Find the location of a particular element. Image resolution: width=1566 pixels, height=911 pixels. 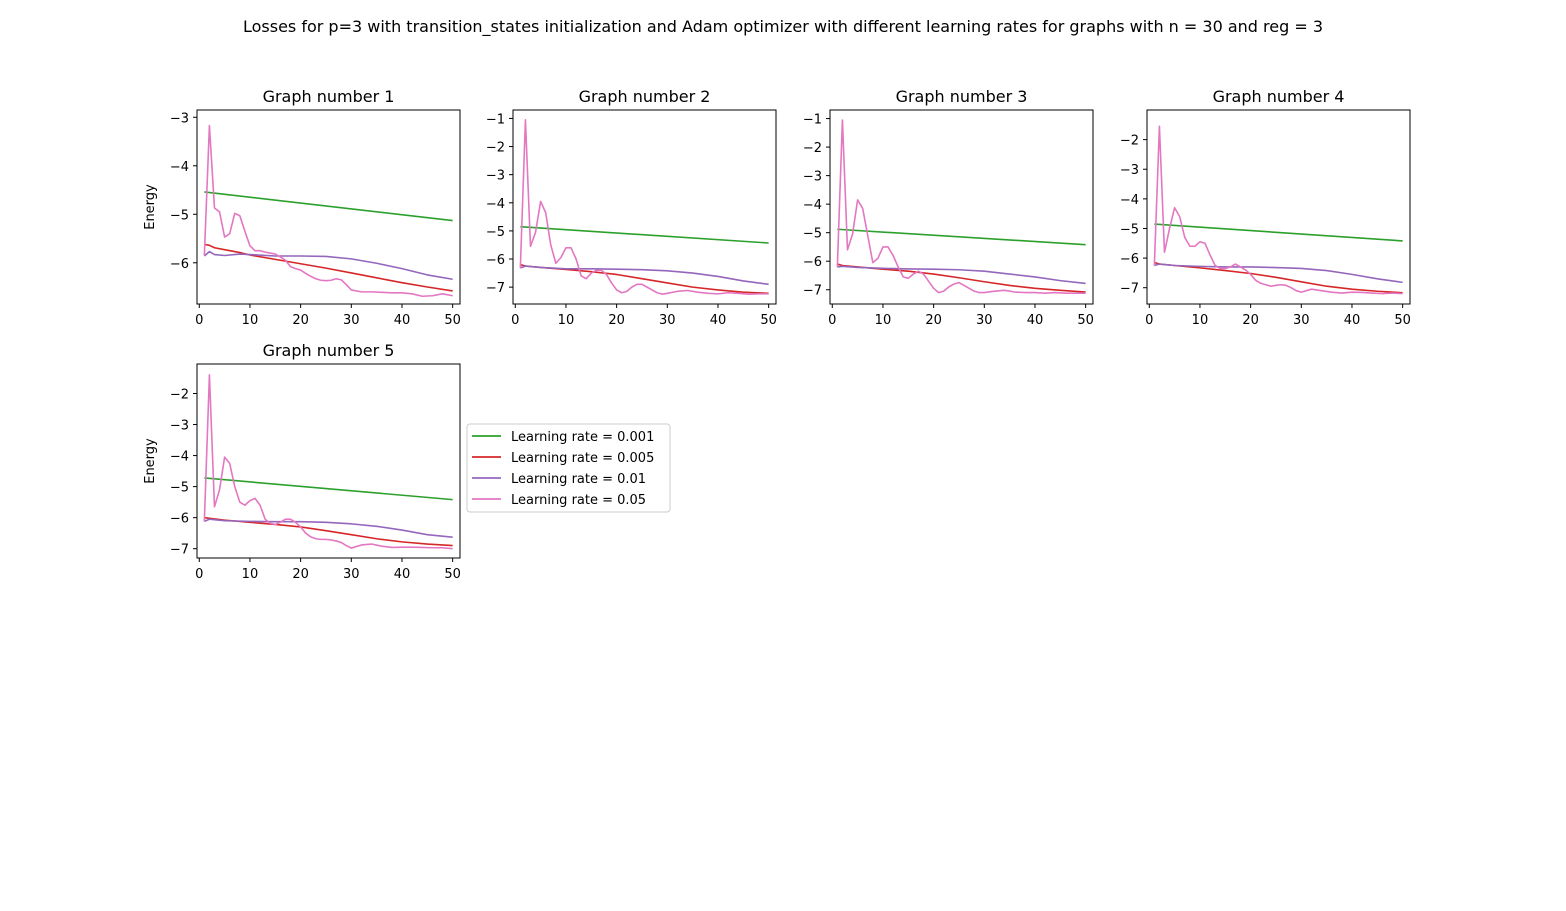

legend-entry-label: Learning rate = 0.01 is located at coordinates (578, 479).